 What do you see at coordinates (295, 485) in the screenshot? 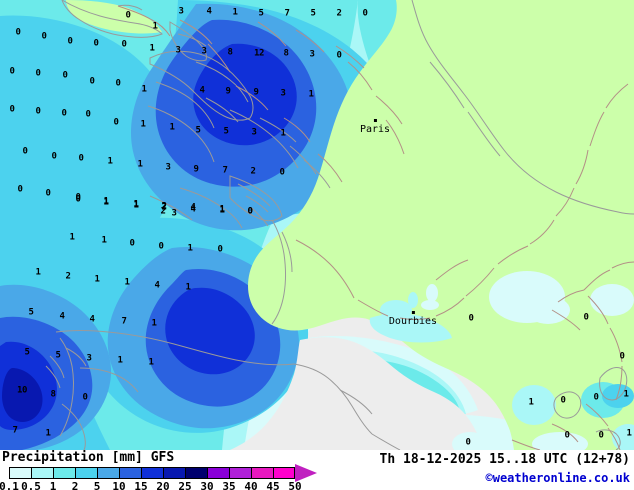
I see `legend-tick: 50` at bounding box center [295, 485].